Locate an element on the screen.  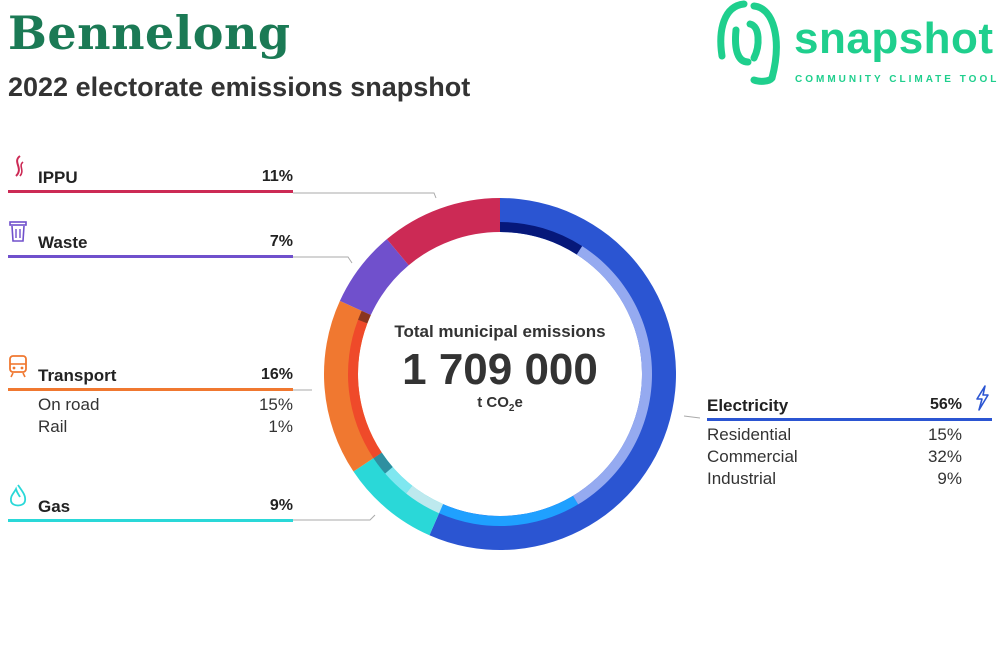
donut-subslice-rail is located at coordinates (364, 317).